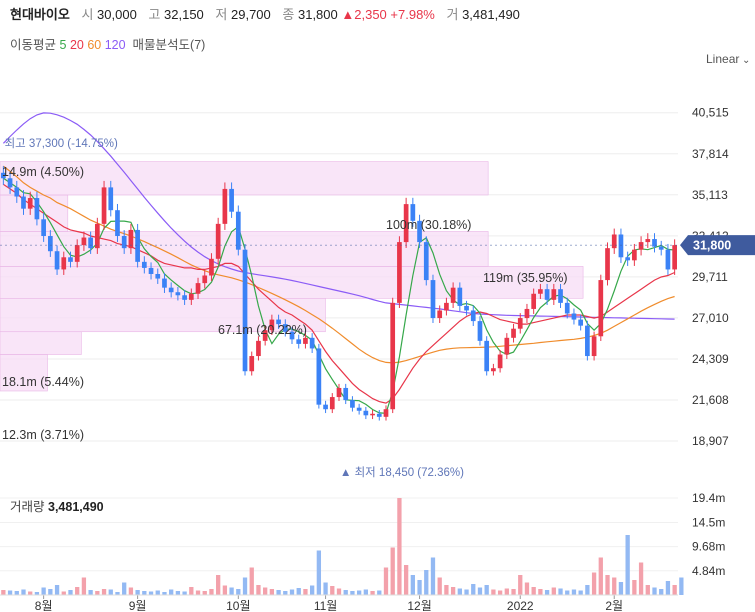 The height and width of the screenshot is (612, 755). I want to click on volume-tick-label: 4.84m, so click(708, 571).